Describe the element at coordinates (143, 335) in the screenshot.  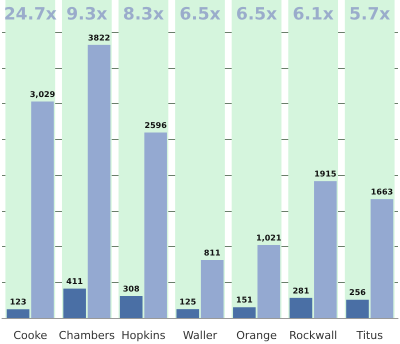
I see `x-tick-label: Hopkins` at that location.